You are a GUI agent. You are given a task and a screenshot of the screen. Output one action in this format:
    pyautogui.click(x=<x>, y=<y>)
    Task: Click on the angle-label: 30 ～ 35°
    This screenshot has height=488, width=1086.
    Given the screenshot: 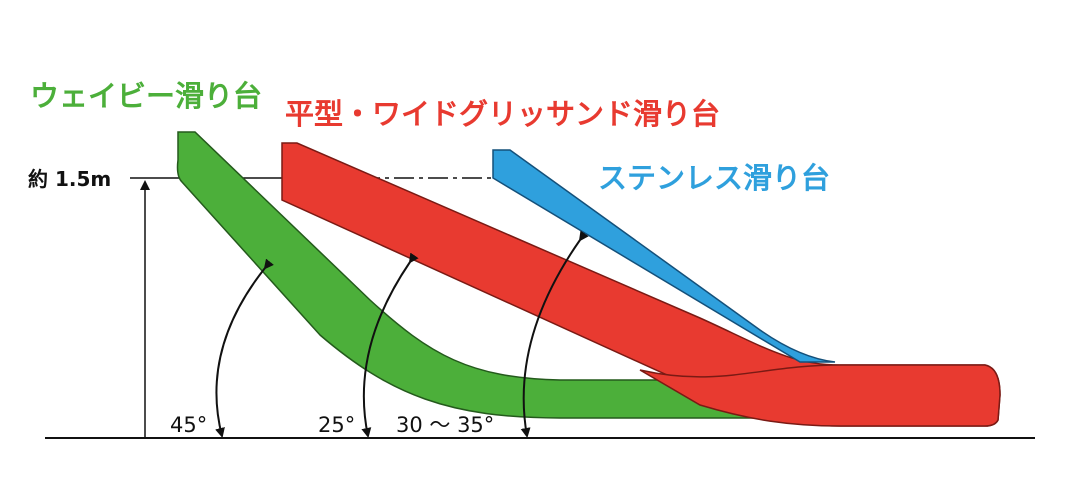 What is the action you would take?
    pyautogui.click(x=445, y=425)
    